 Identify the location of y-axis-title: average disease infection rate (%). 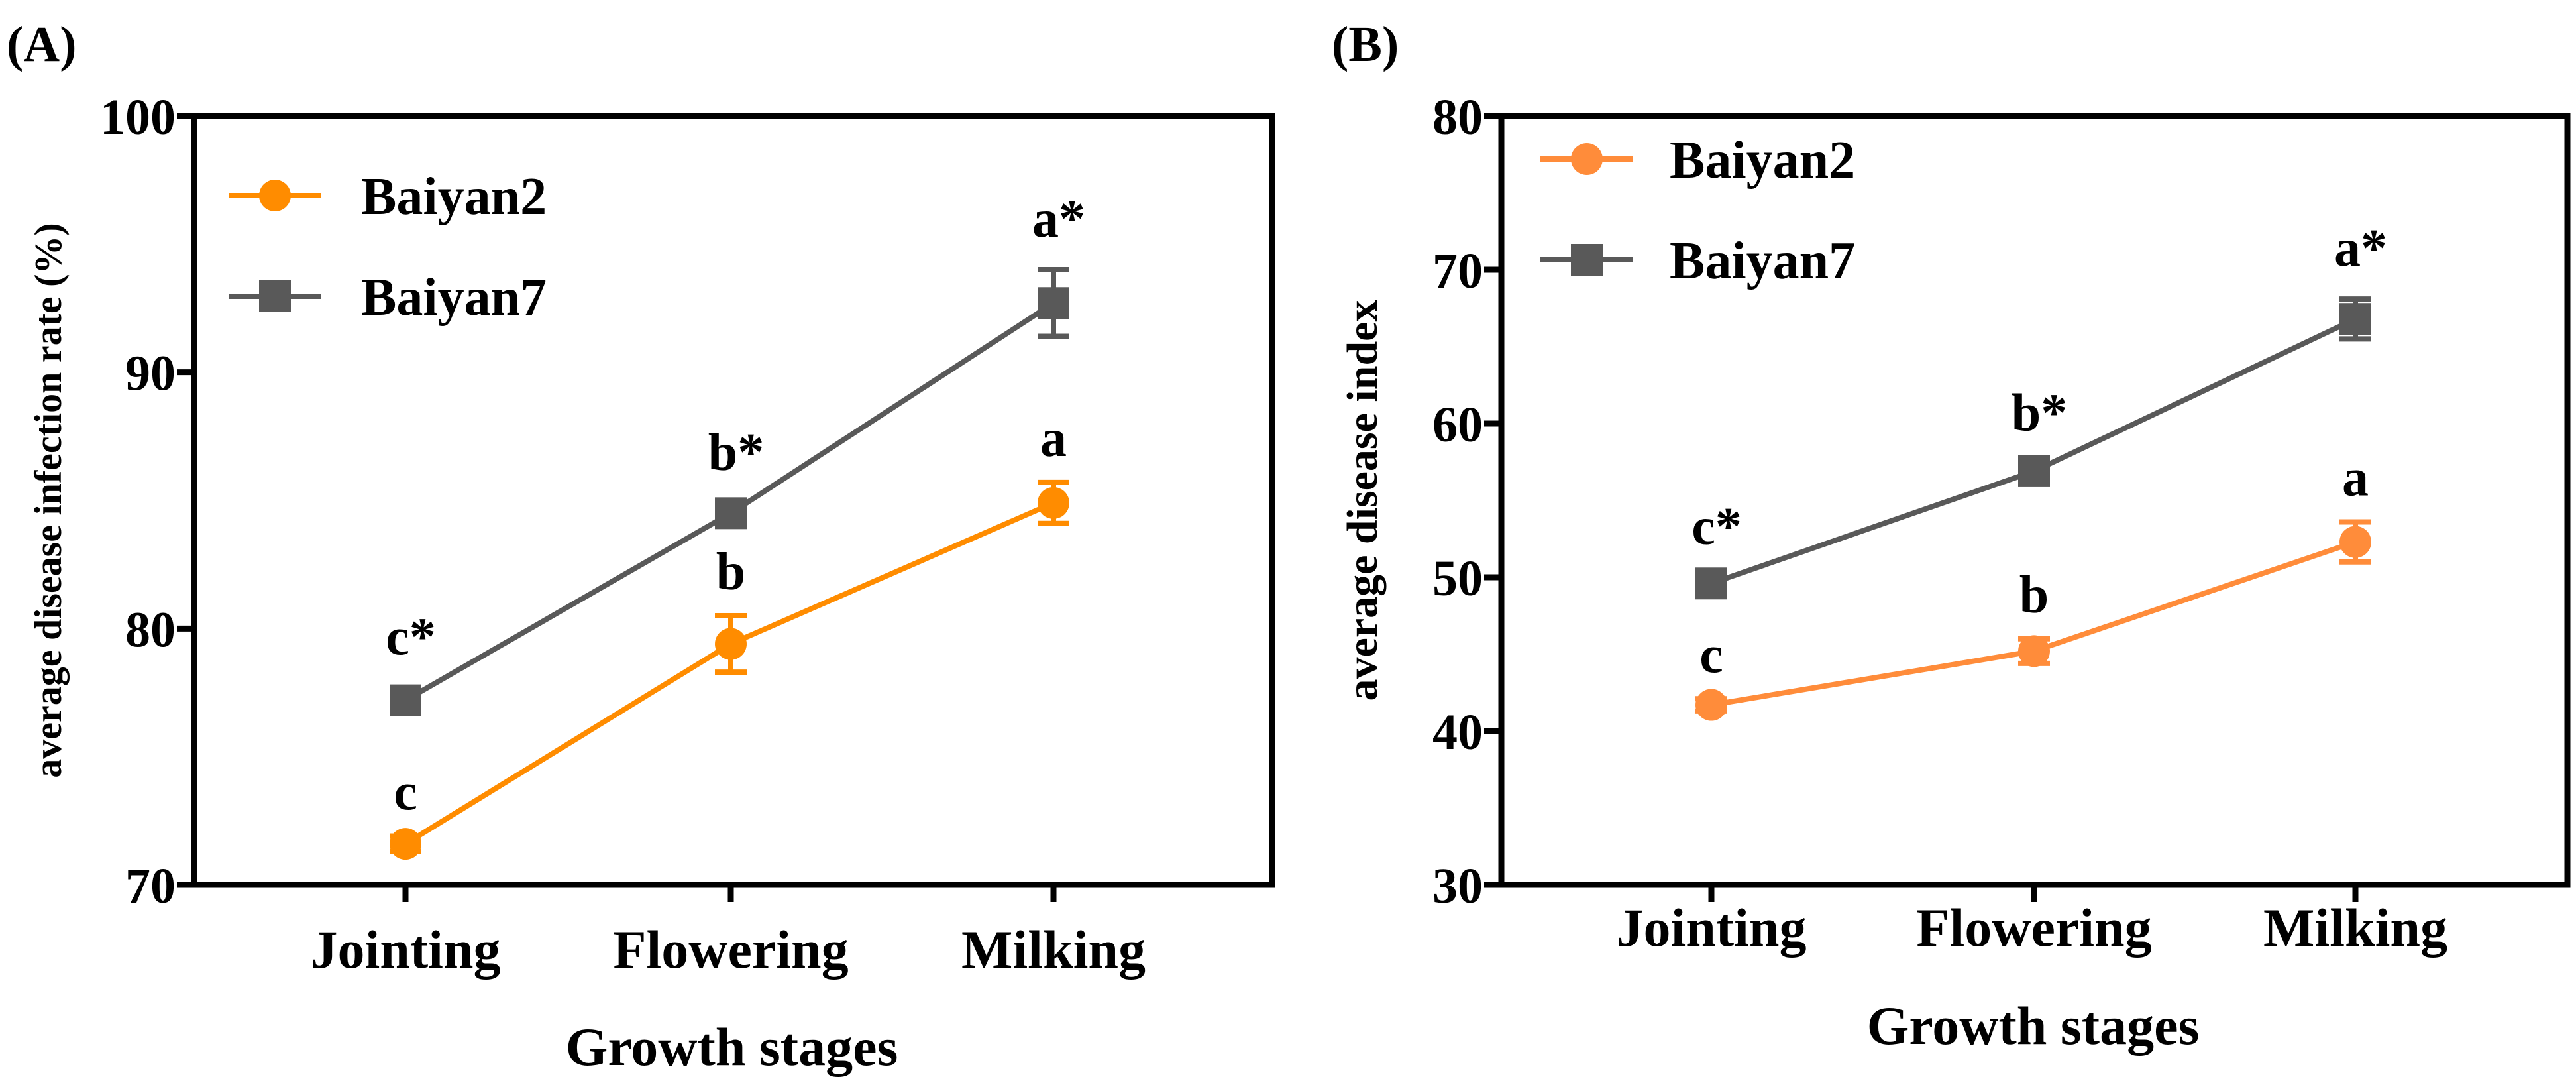
(48, 500).